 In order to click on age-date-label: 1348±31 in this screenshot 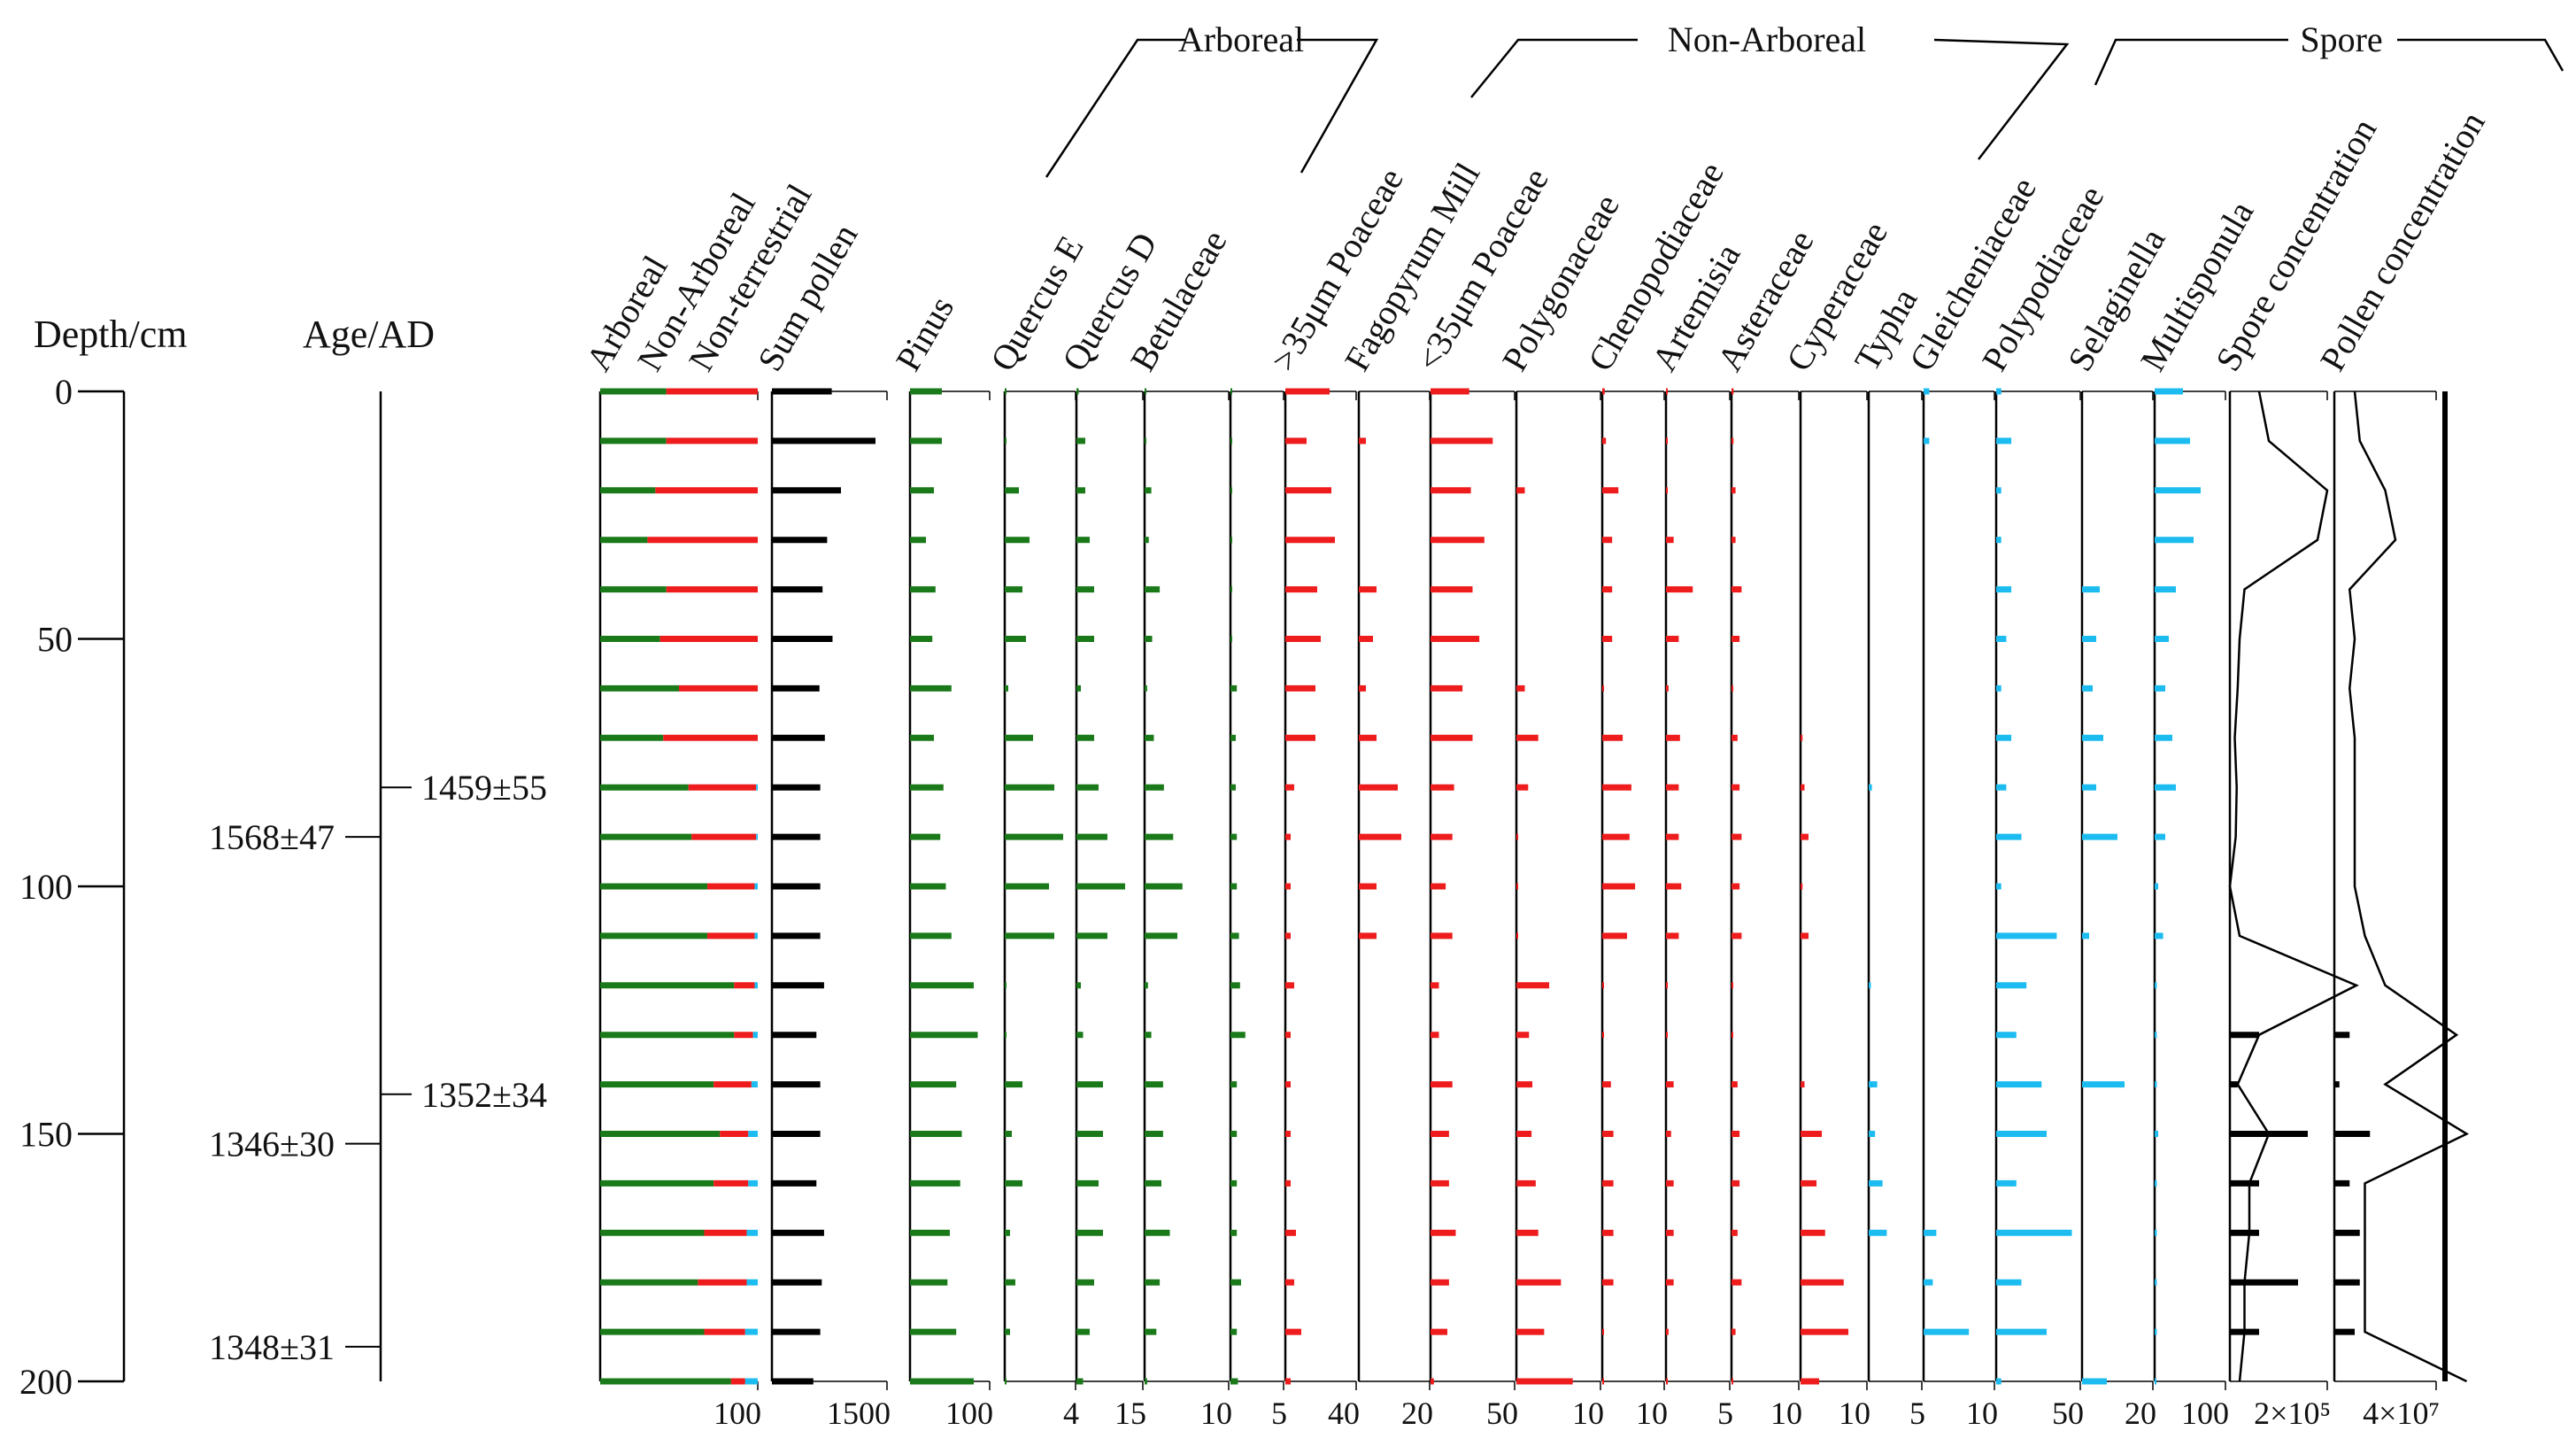, I will do `click(272, 1347)`.